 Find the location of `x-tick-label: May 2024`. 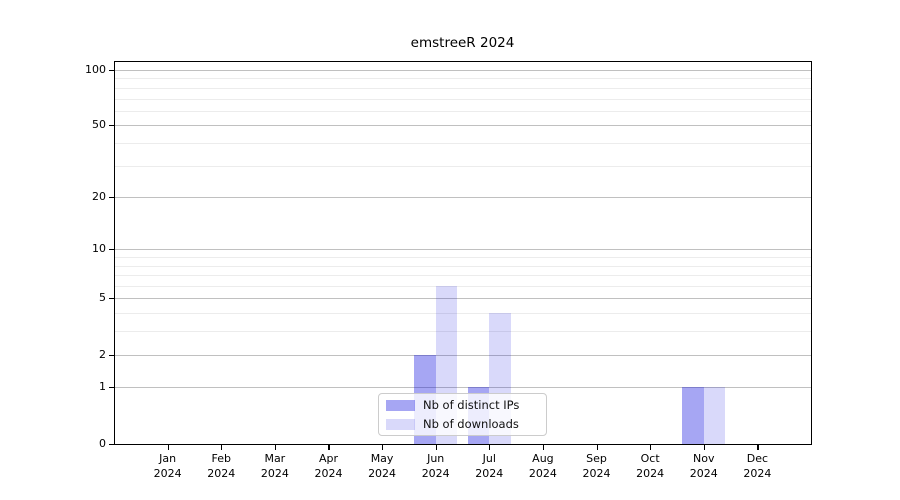

x-tick-label: May 2024 is located at coordinates (382, 466).